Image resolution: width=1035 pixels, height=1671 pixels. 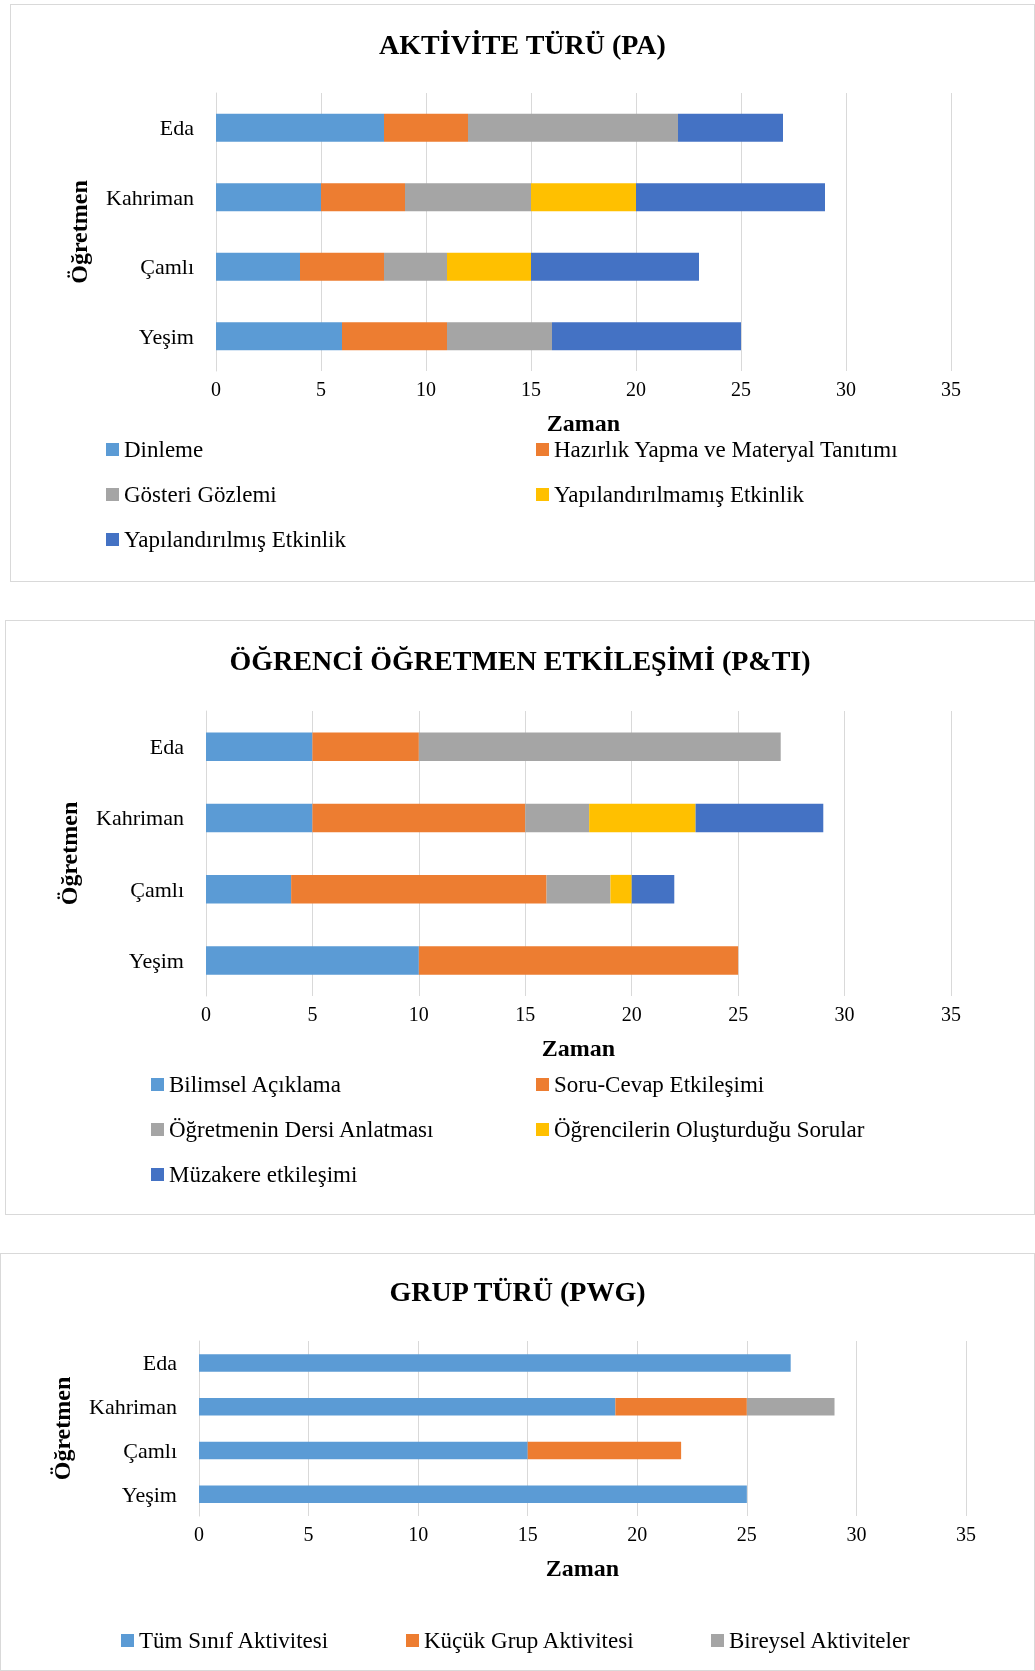 What do you see at coordinates (726, 449) in the screenshot?
I see `legend-label: Hazırlık Yapma ve Materyal Tanıtımı` at bounding box center [726, 449].